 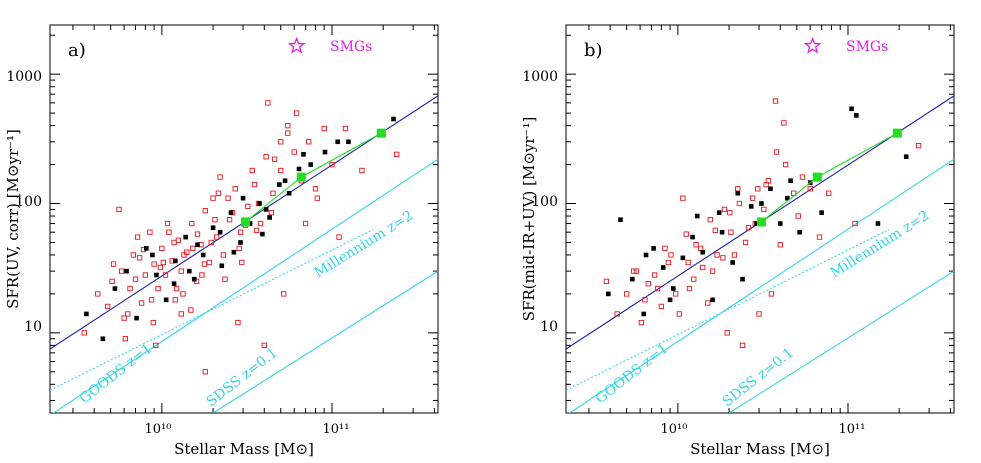 What do you see at coordinates (817, 177) in the screenshot?
I see `mean-point` at bounding box center [817, 177].